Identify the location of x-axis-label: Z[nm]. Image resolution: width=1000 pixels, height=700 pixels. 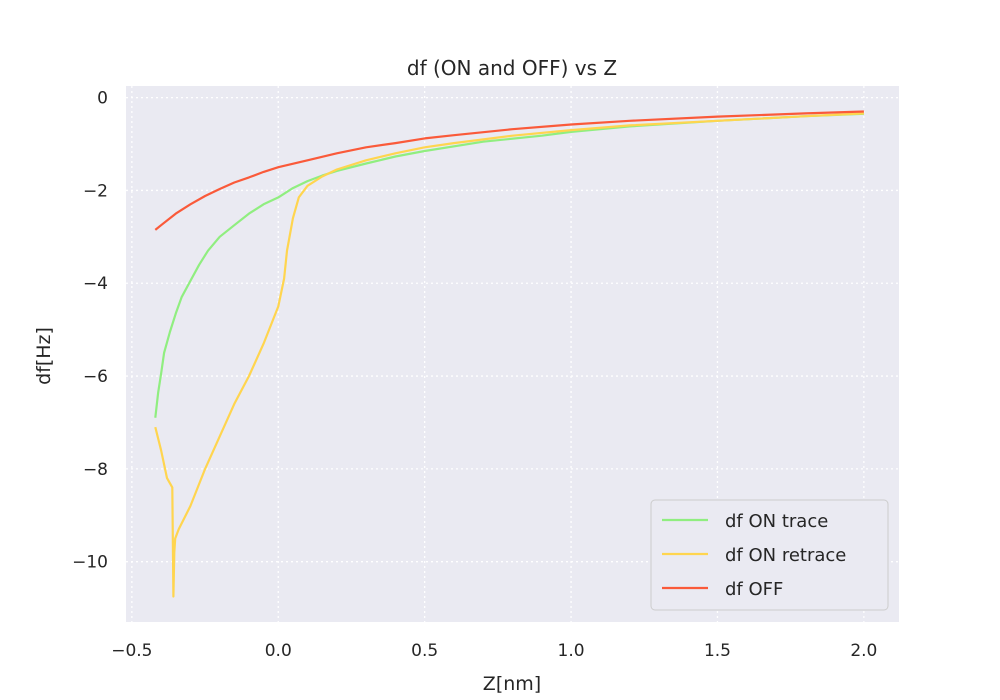
(512, 684).